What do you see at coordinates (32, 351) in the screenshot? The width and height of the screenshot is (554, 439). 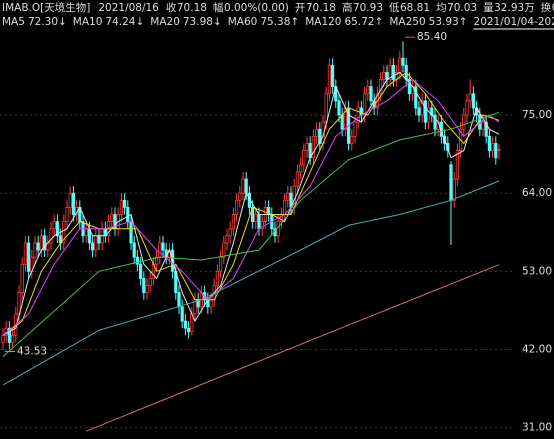 I see `low-label: 43.53` at bounding box center [32, 351].